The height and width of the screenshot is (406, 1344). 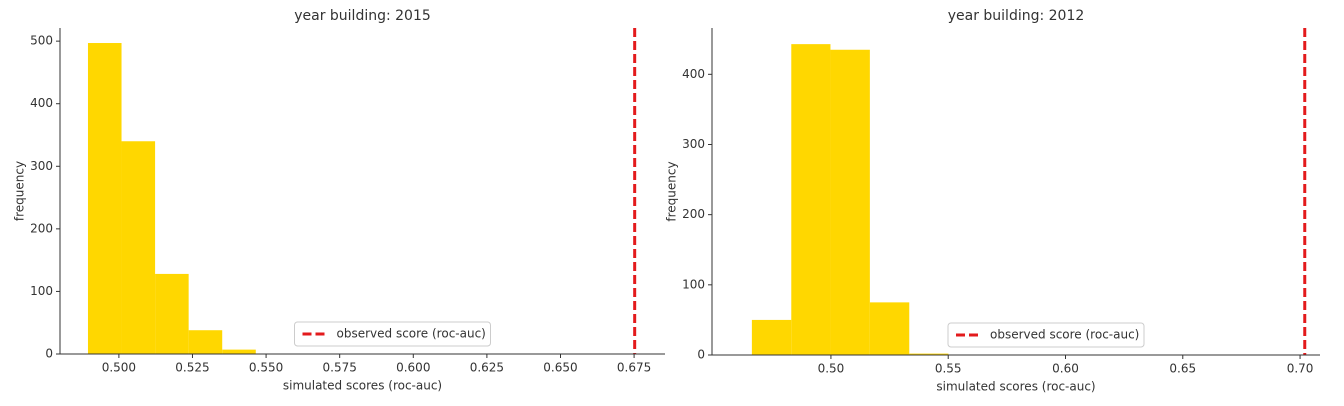 I want to click on x-tick-label: 0.525, so click(x=192, y=368).